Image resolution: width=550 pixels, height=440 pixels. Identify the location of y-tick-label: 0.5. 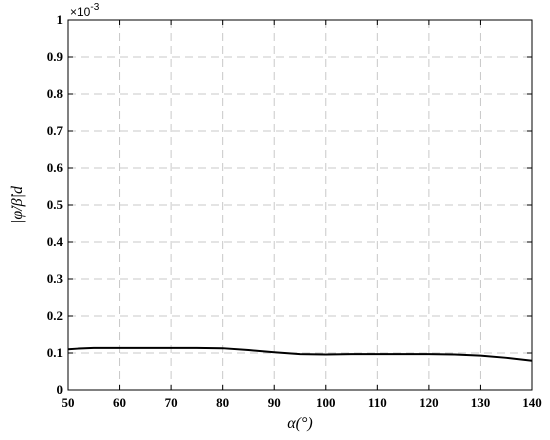
(55, 204).